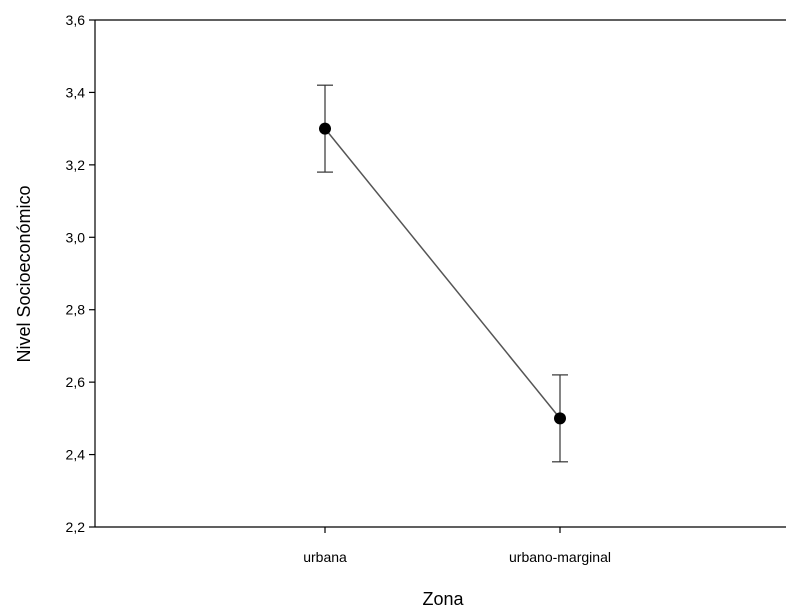 This screenshot has width=786, height=612. What do you see at coordinates (325, 557) in the screenshot?
I see `x-tick-label: urbana` at bounding box center [325, 557].